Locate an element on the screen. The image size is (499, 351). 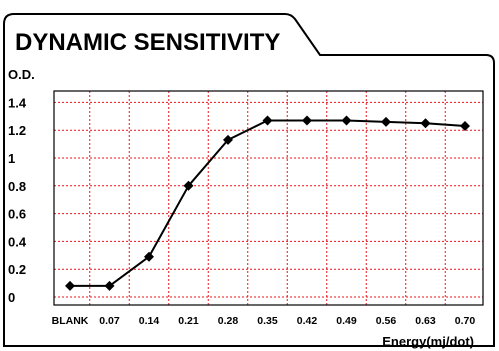
x-tick-label: 0.70 is located at coordinates (465, 321).